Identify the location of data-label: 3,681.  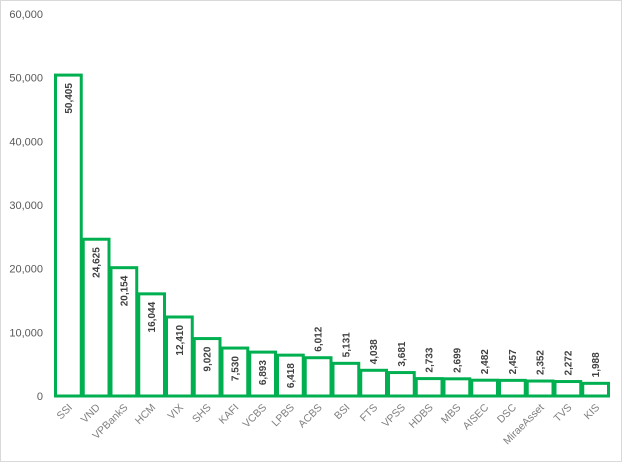
(402, 353).